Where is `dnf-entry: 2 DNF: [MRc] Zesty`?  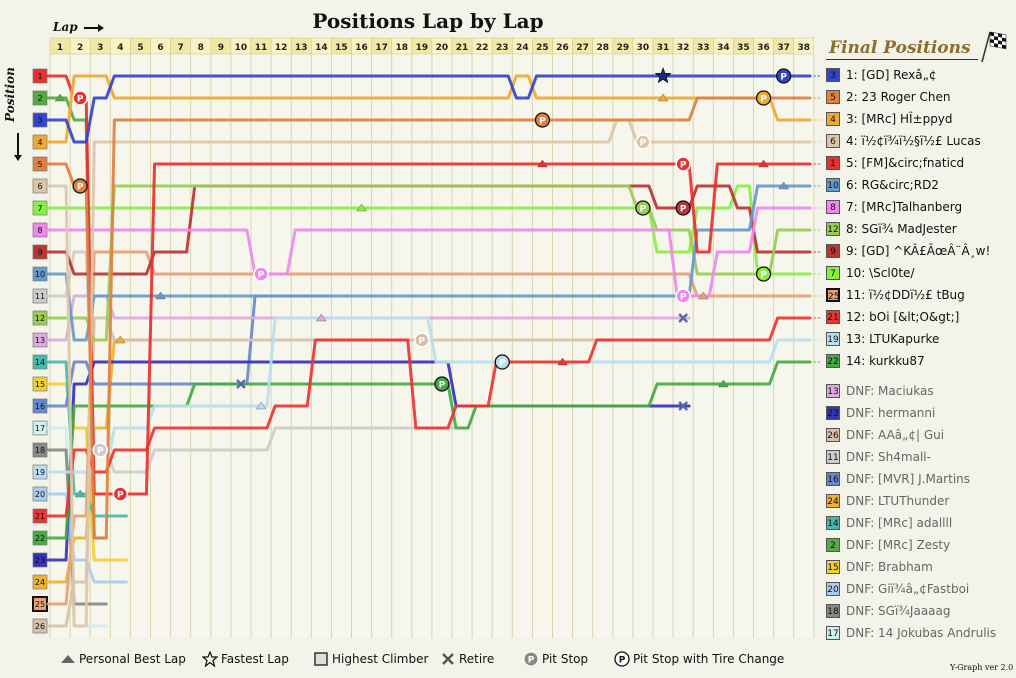
dnf-entry: 2 DNF: [MRc] Zesty is located at coordinates (888, 545).